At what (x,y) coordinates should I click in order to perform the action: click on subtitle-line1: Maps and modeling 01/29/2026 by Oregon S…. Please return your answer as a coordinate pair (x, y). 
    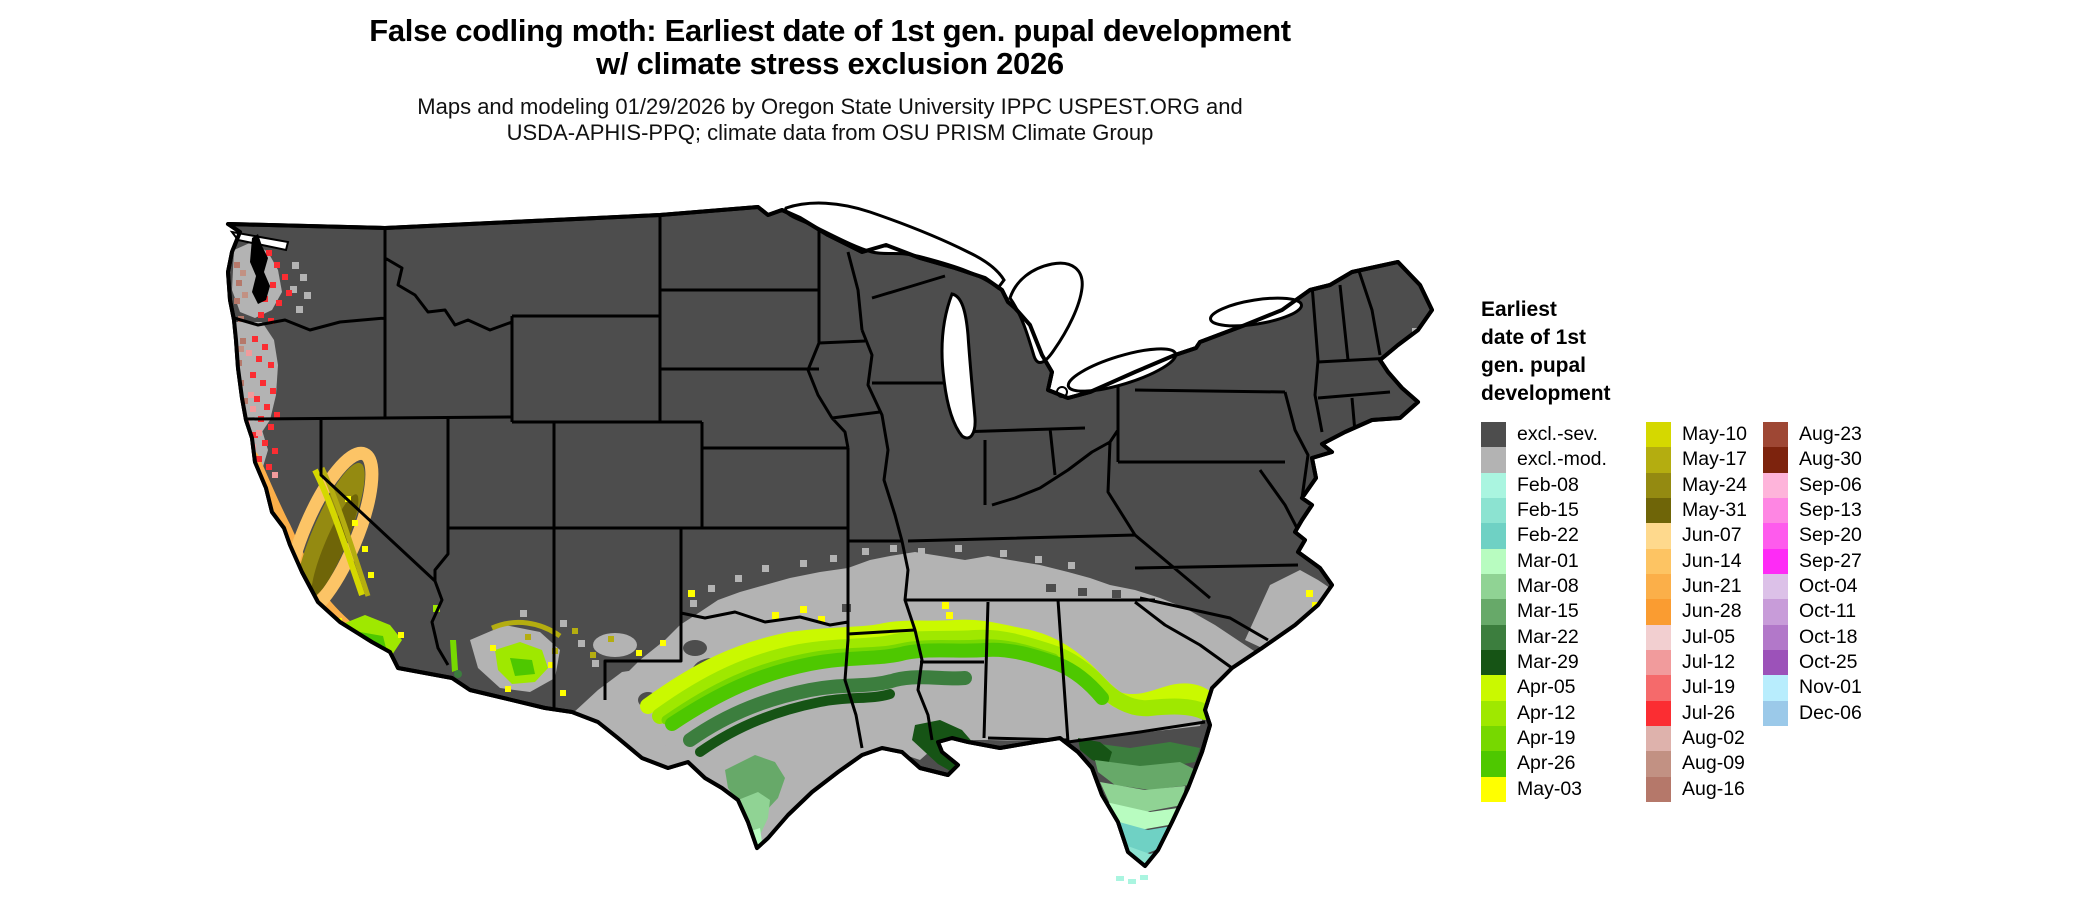
    Looking at the image, I should click on (830, 106).